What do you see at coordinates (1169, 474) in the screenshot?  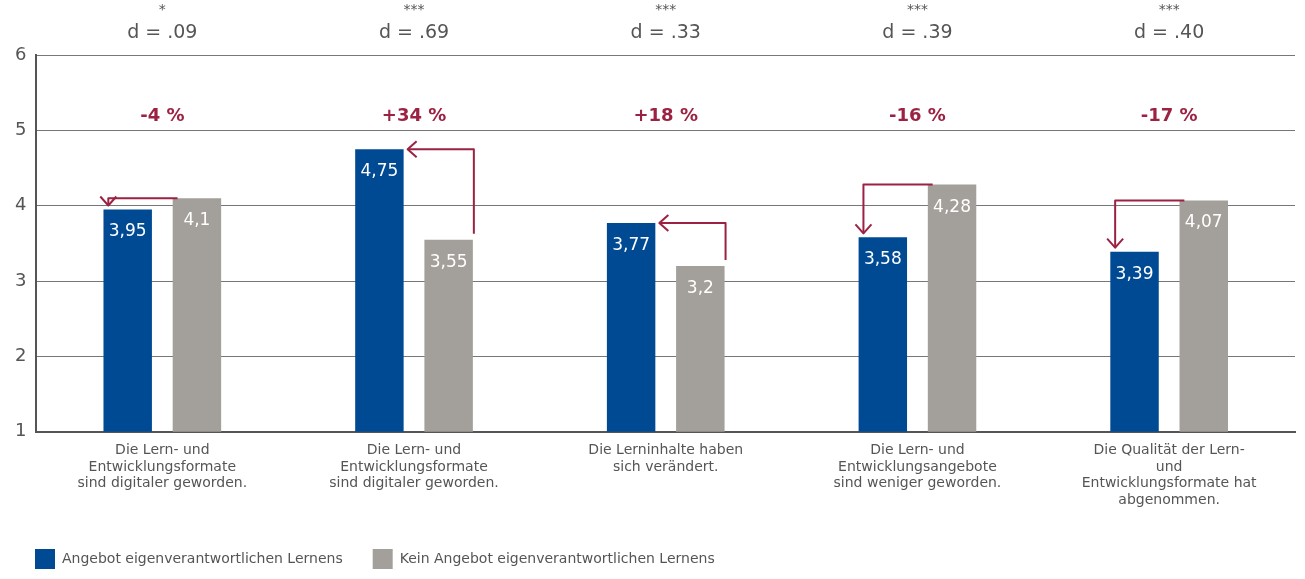 I see `x-tick-label: Die Qualität der Lern- und Entwicklungsformate hat abgenommen.` at bounding box center [1169, 474].